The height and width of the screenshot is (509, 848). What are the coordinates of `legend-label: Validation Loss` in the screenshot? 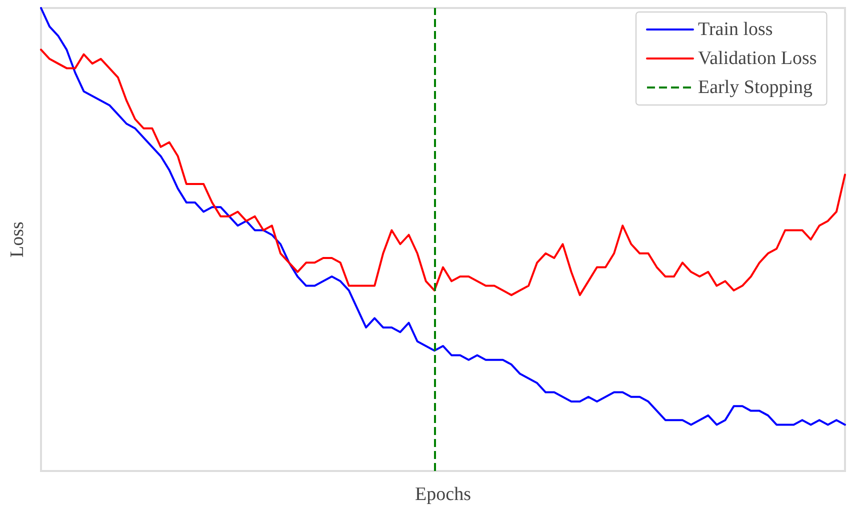 It's located at (757, 58).